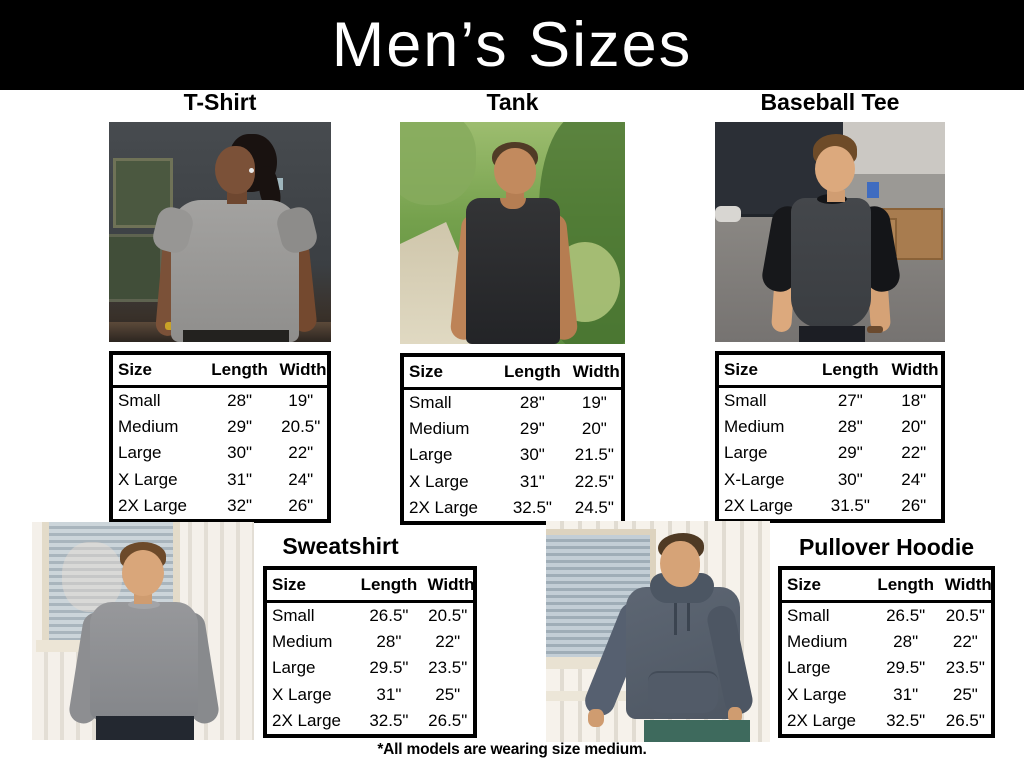 The width and height of the screenshot is (1024, 764). What do you see at coordinates (594, 507) in the screenshot?
I see `width-cell: 24.5"` at bounding box center [594, 507].